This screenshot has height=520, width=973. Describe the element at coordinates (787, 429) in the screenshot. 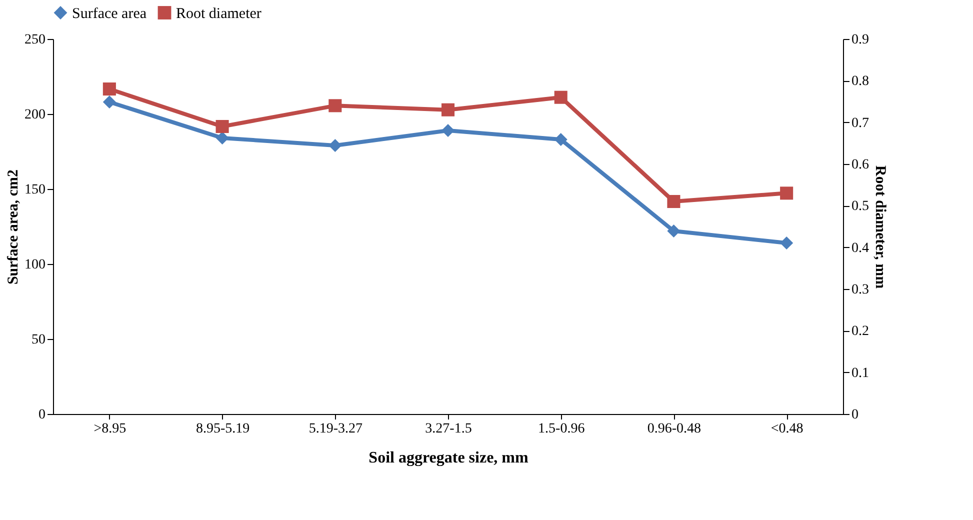

I see `x-tick-label: <0.48` at that location.